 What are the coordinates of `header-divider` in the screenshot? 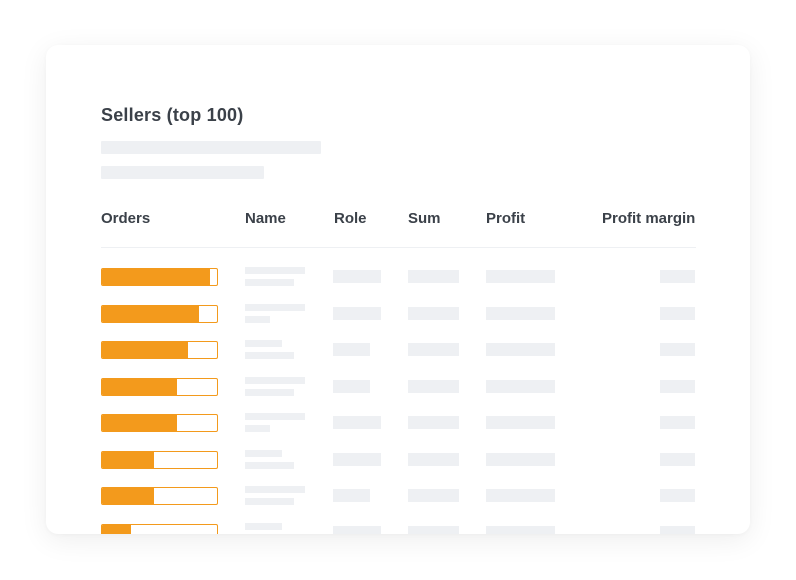 It's located at (398, 247).